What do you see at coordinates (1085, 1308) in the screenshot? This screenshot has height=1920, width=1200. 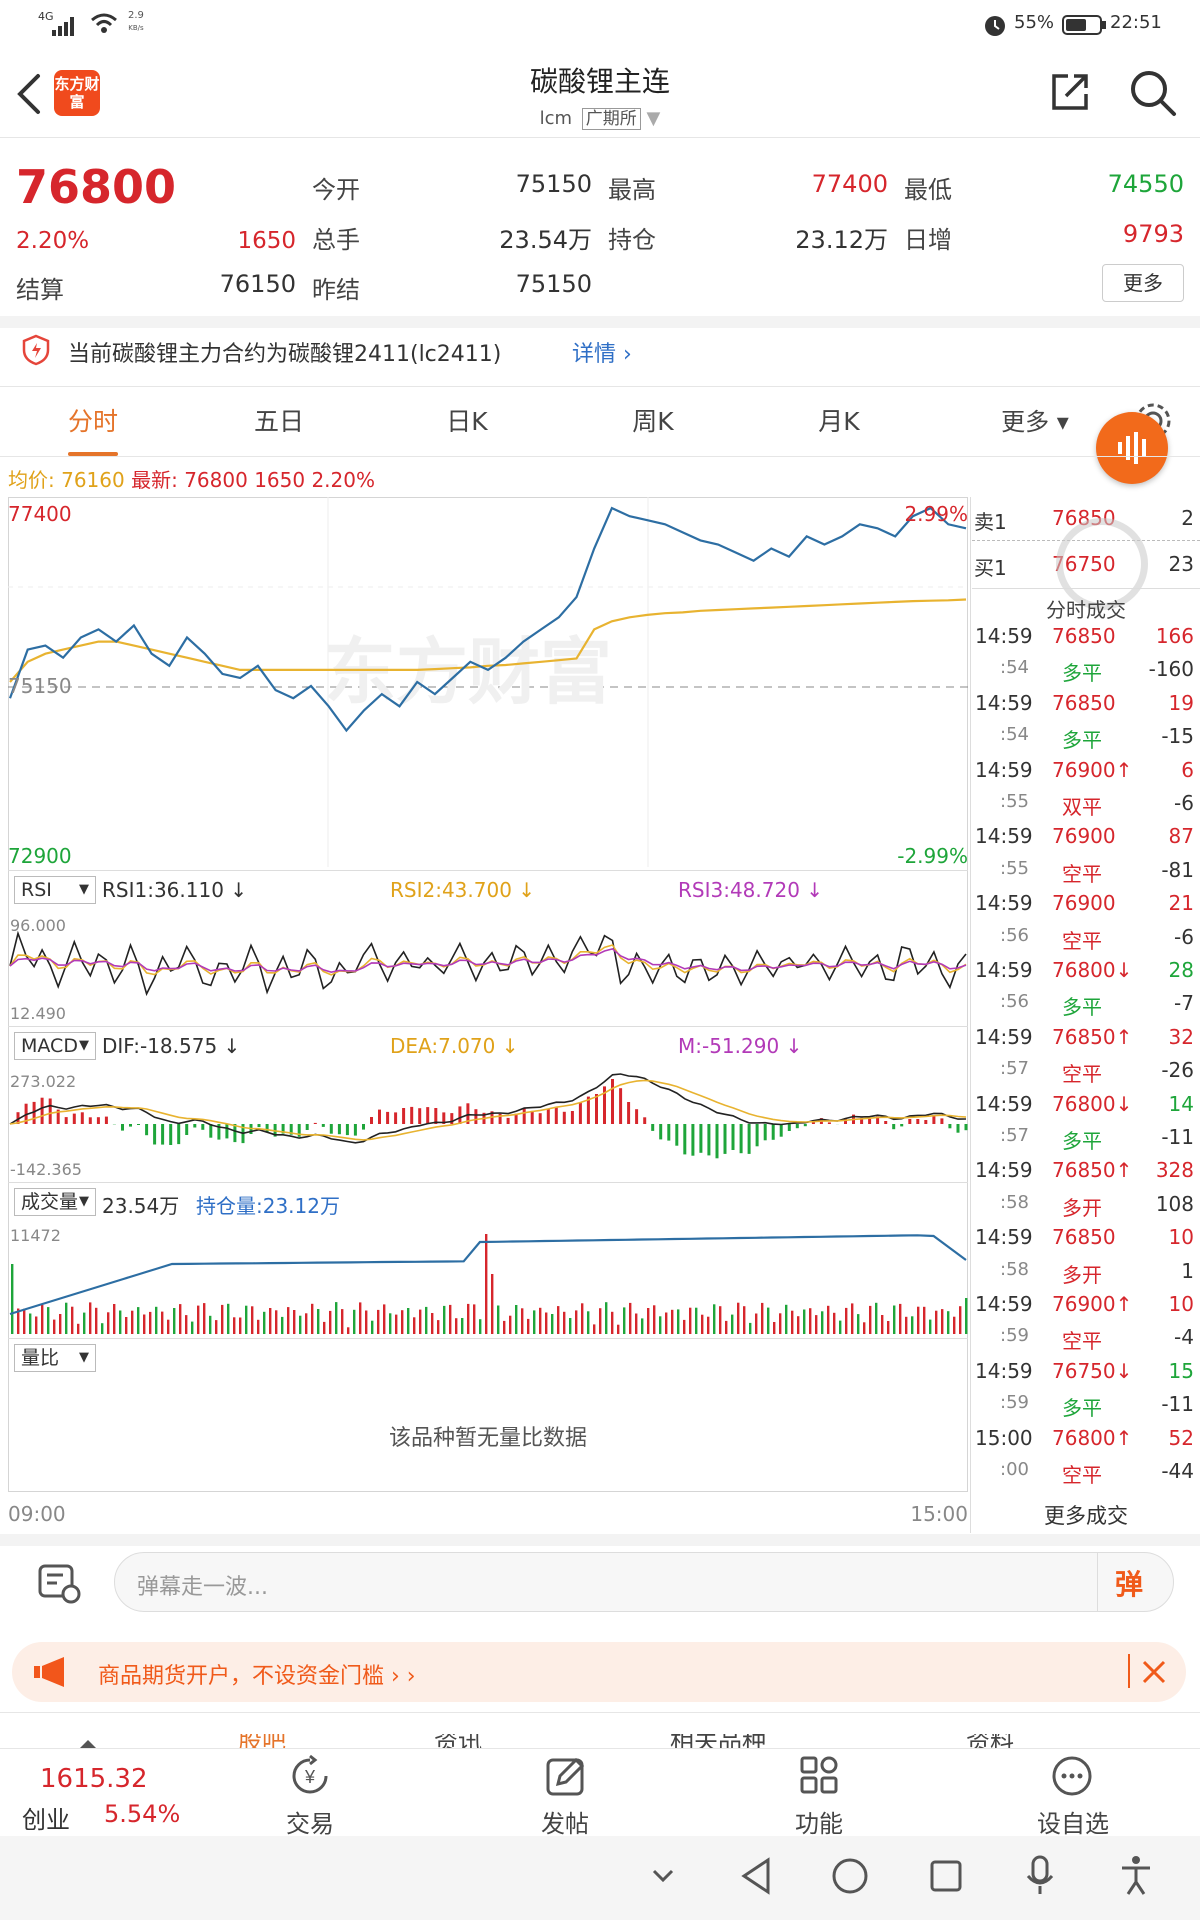 I see `trade-row: 14:59 76900↑ 10` at bounding box center [1085, 1308].